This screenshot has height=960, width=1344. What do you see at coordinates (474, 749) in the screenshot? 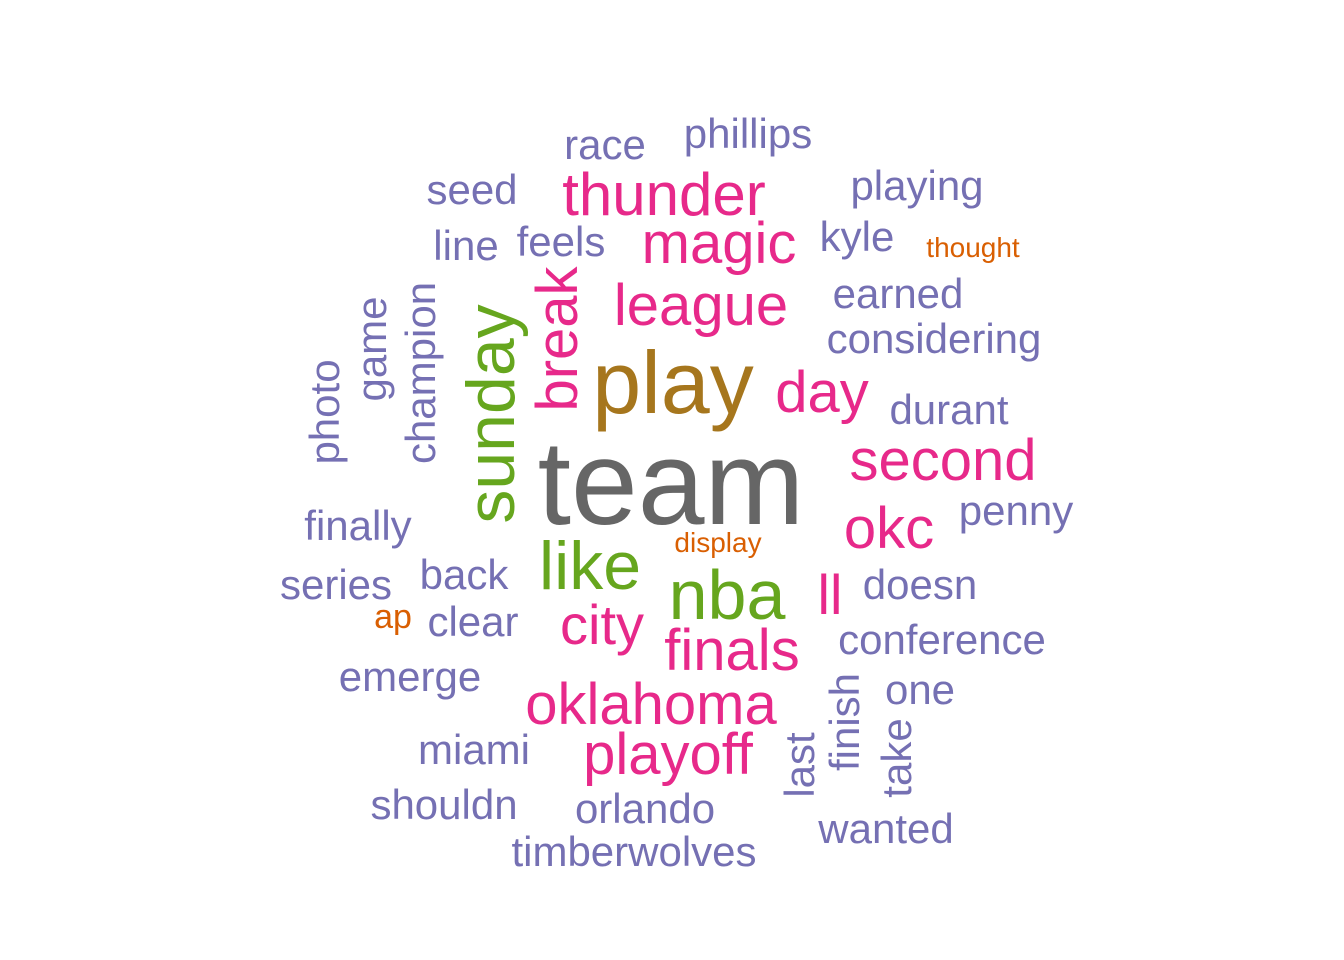
I see `word-miami: miami` at bounding box center [474, 749].